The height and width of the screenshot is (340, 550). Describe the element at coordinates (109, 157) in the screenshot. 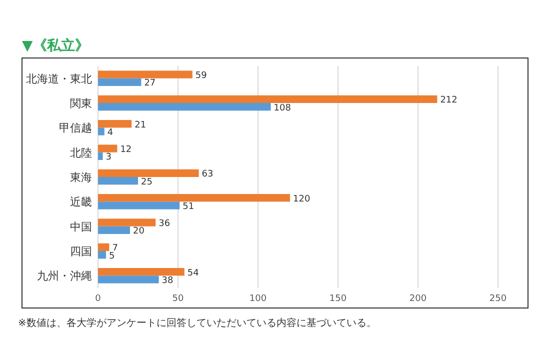

I see `data-label: 3` at that location.